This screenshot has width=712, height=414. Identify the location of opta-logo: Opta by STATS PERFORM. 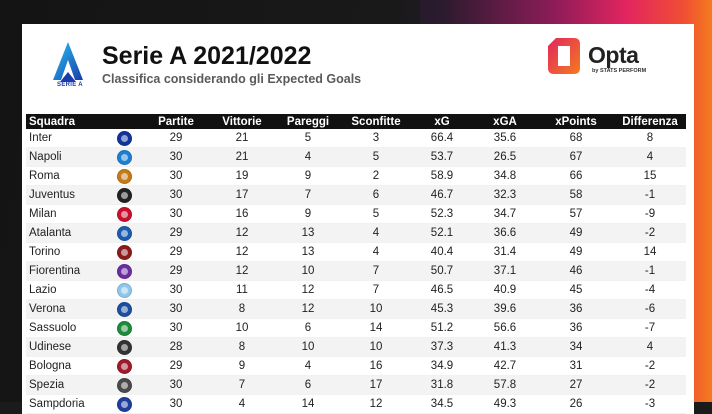
(616, 57).